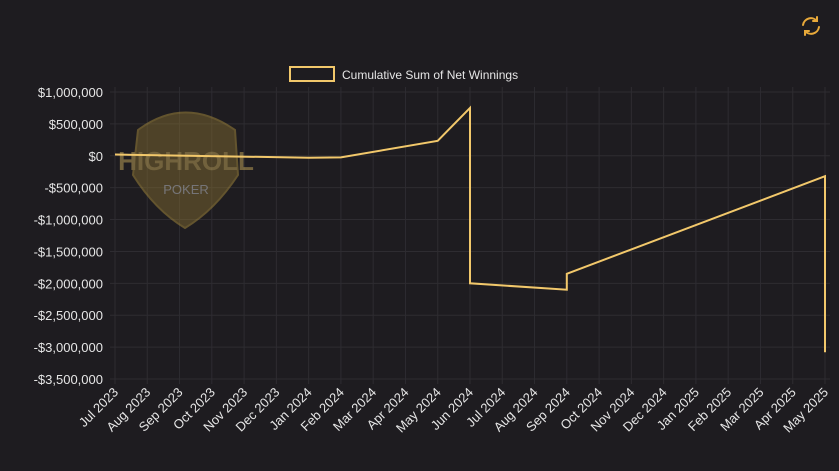  What do you see at coordinates (68, 251) in the screenshot?
I see `y-tick-label: -$1,500,000` at bounding box center [68, 251].